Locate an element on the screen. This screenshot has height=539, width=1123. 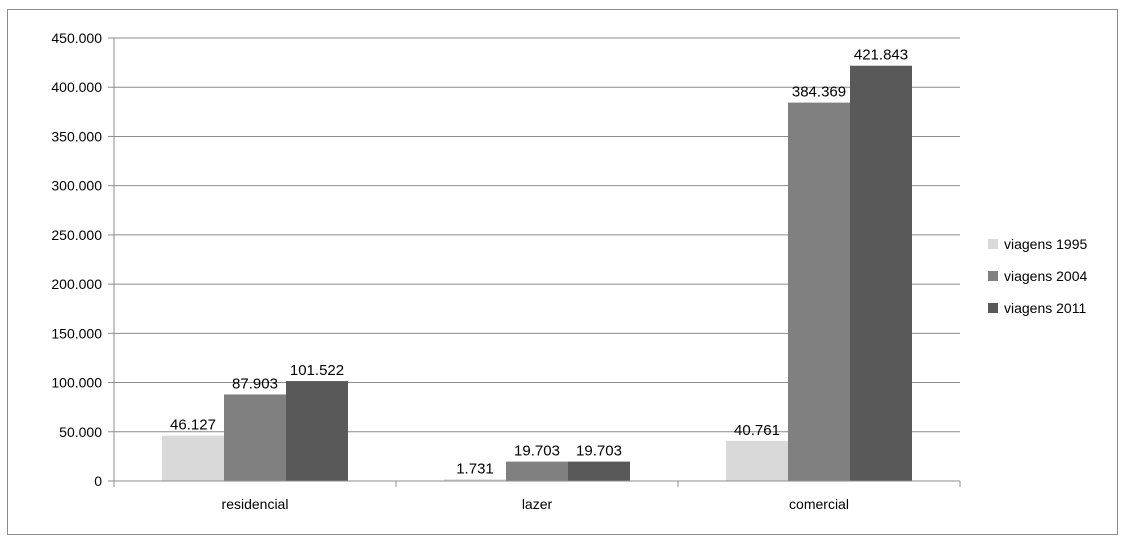
data-label: 421.843 is located at coordinates (881, 55).